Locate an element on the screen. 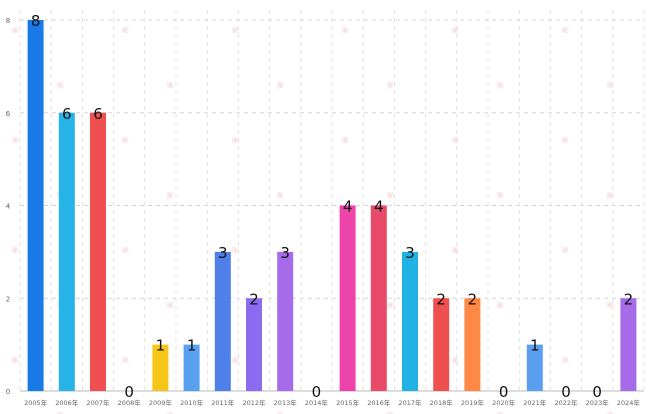 Image resolution: width=660 pixels, height=414 pixels. x-tick-label: 2016年 is located at coordinates (379, 402).